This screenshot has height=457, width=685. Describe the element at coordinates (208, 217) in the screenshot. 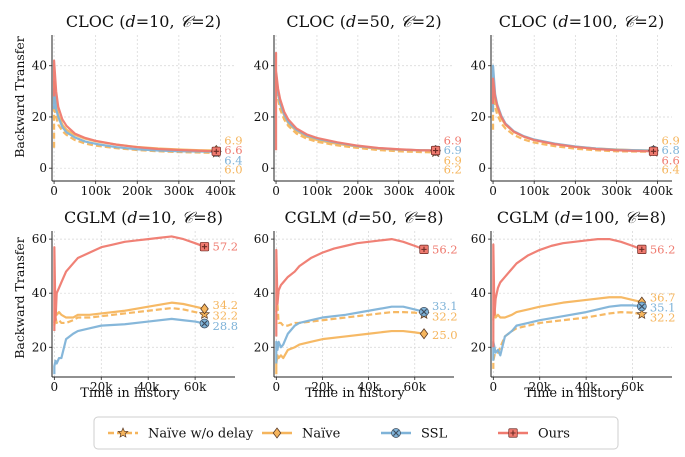

I see `panel-3-title-part-4: =8)` at that location.